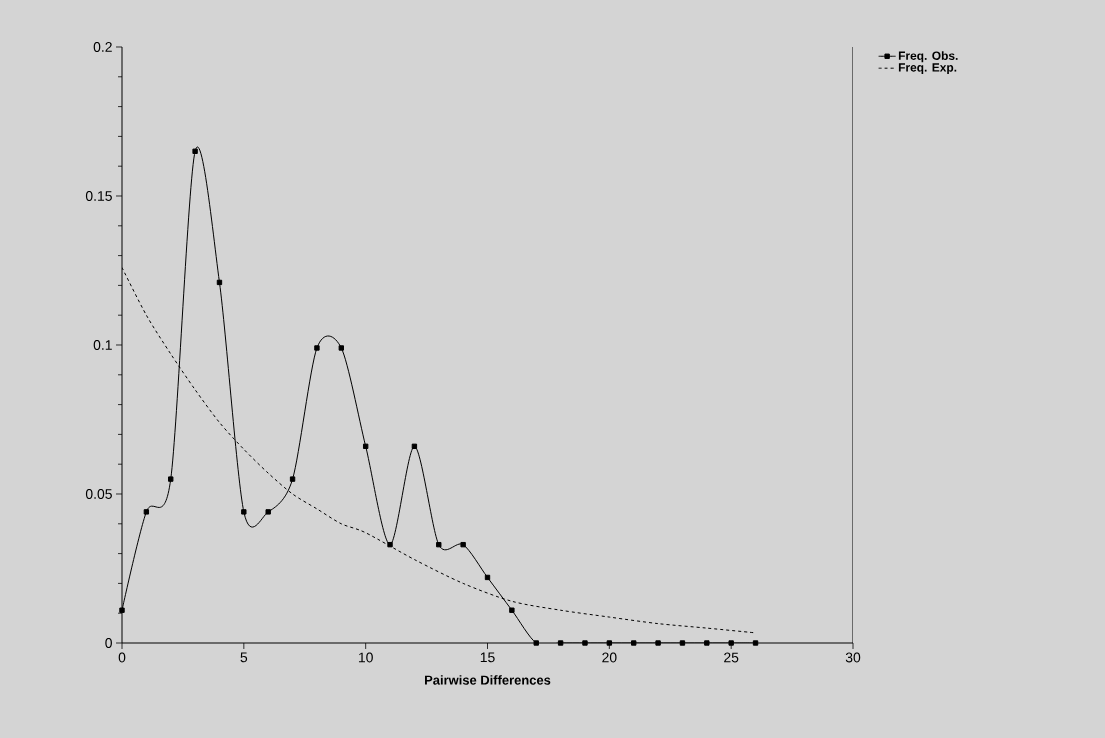 This screenshot has height=738, width=1105. Describe the element at coordinates (488, 680) in the screenshot. I see `x-axis-title: Pairwise Differences` at that location.